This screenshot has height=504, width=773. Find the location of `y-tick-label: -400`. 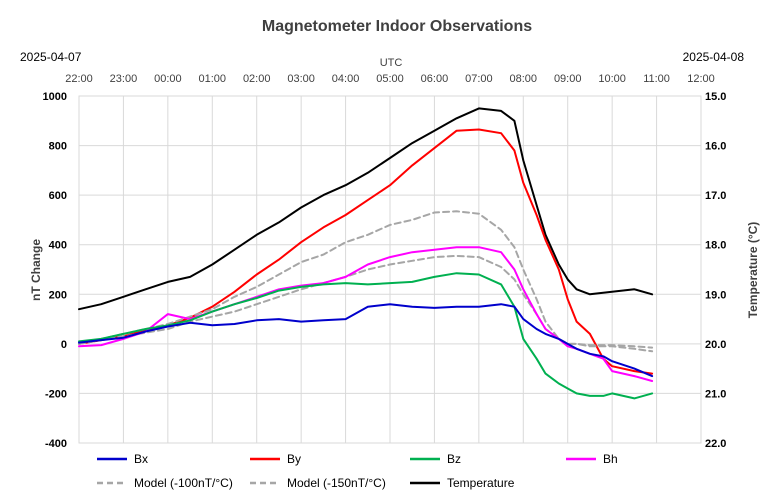

y-tick-label: -400 is located at coordinates (56, 444).